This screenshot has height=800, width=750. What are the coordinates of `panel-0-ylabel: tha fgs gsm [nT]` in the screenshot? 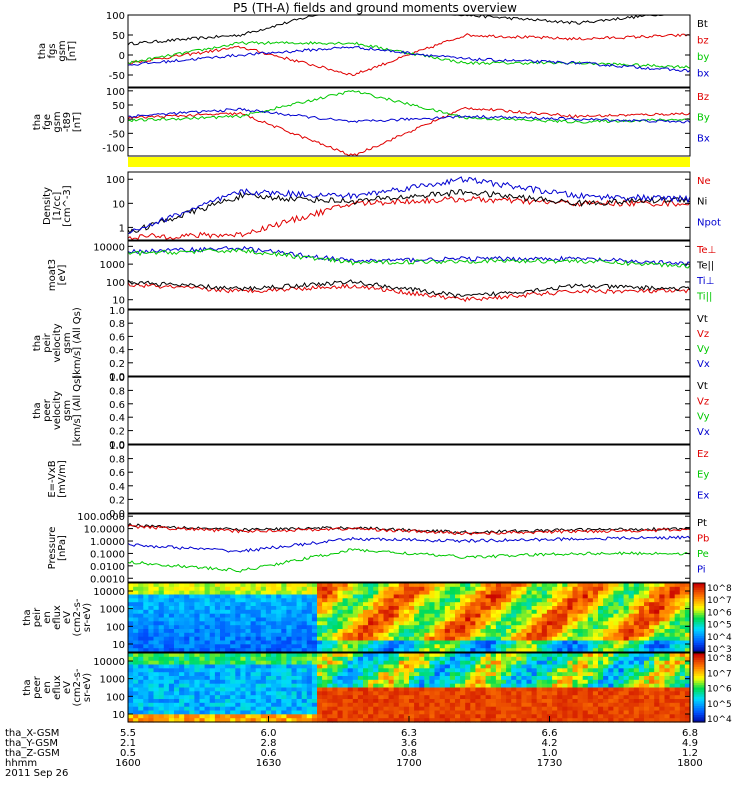 It's located at (57, 50).